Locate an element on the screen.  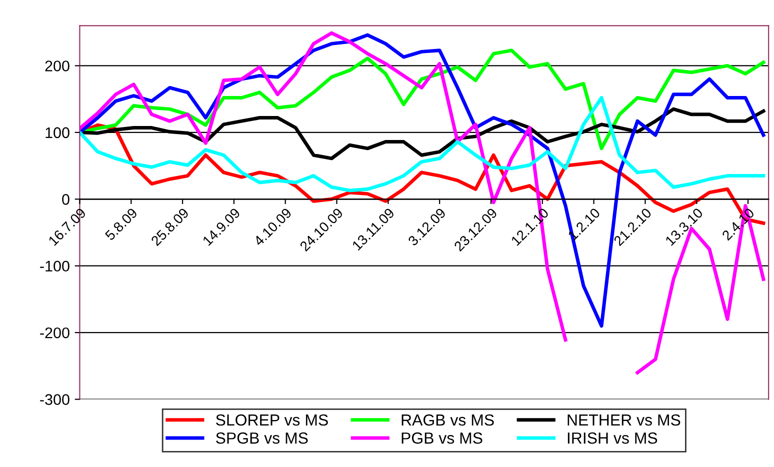
legend-label: IRISH vs MS is located at coordinates (613, 438).